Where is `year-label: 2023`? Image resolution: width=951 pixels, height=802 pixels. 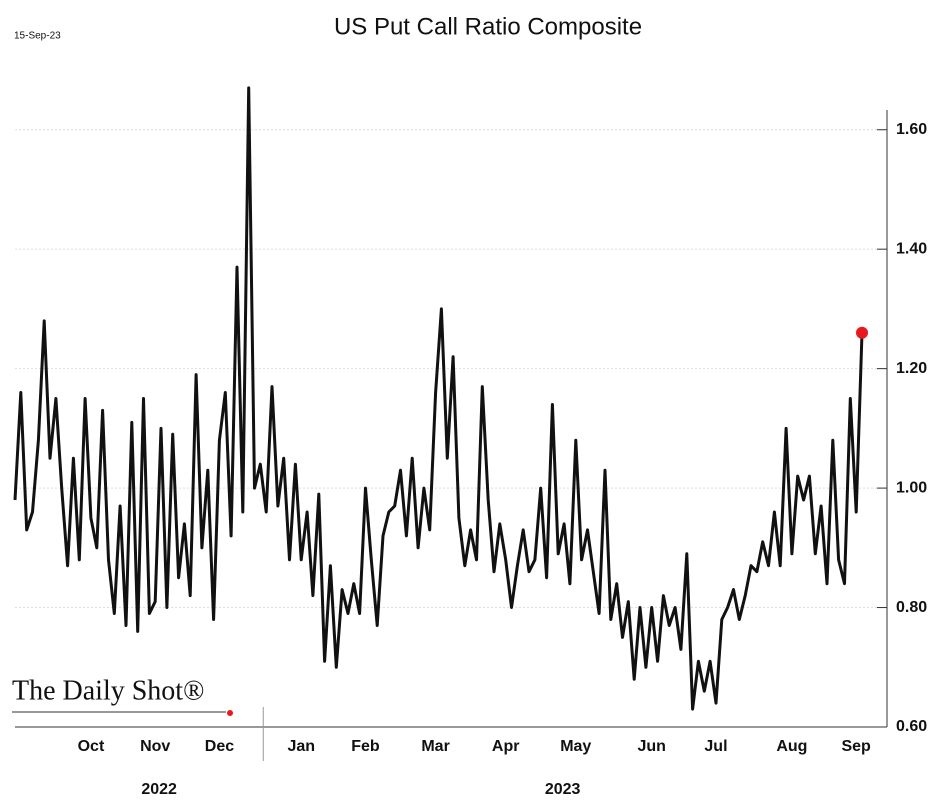
year-label: 2023 is located at coordinates (563, 789).